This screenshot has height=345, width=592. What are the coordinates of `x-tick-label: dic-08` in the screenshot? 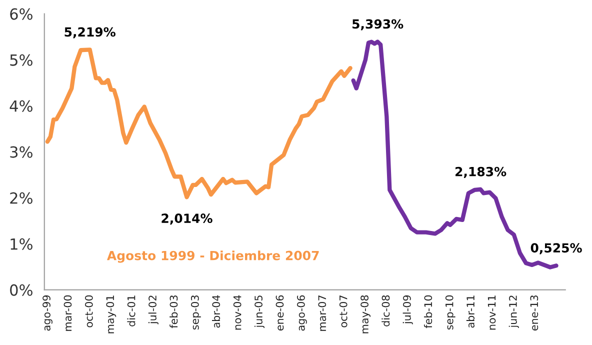 It's located at (386, 310).